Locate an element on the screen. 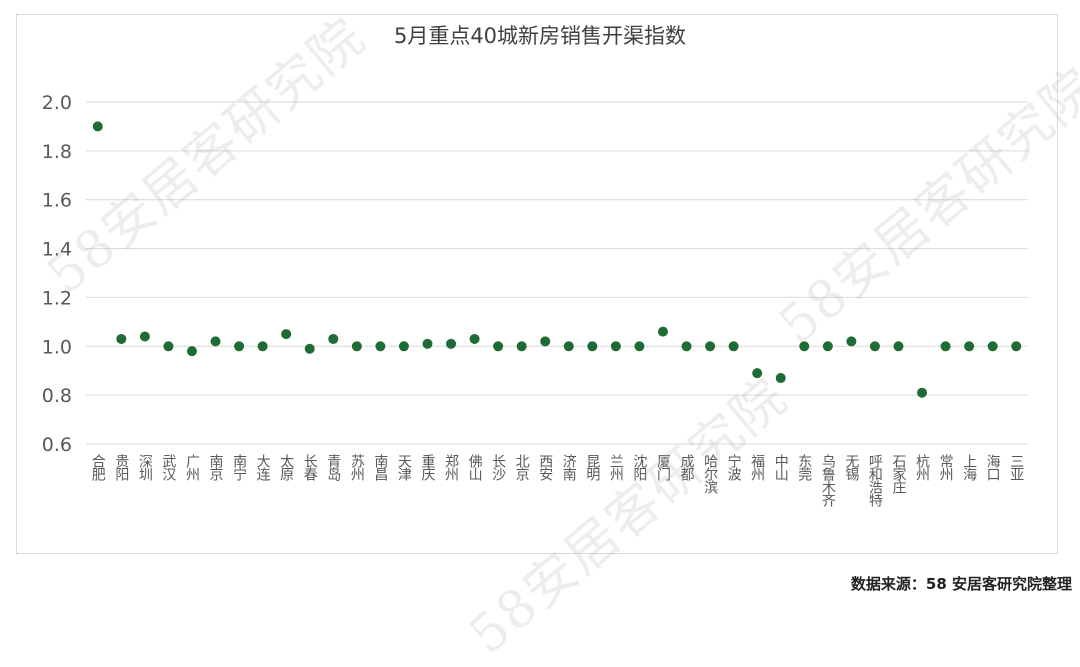 The image size is (1080, 667). x-tick-label: 宁波 is located at coordinates (734, 467).